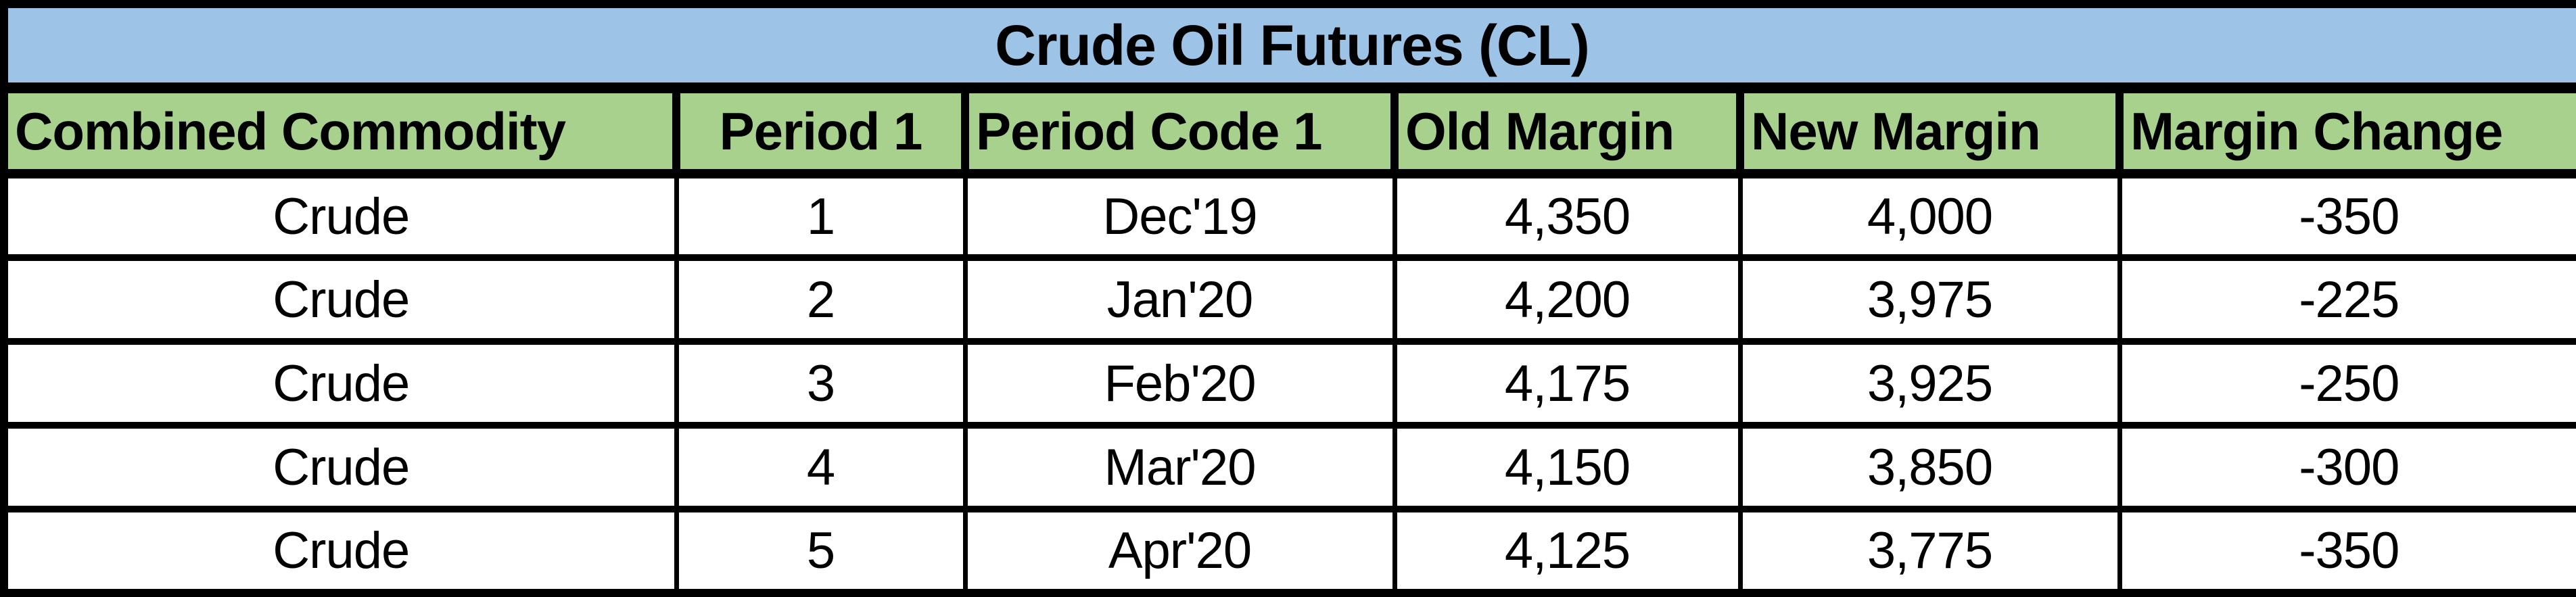 Image resolution: width=2576 pixels, height=597 pixels. I want to click on cell: -300, so click(2346, 467).